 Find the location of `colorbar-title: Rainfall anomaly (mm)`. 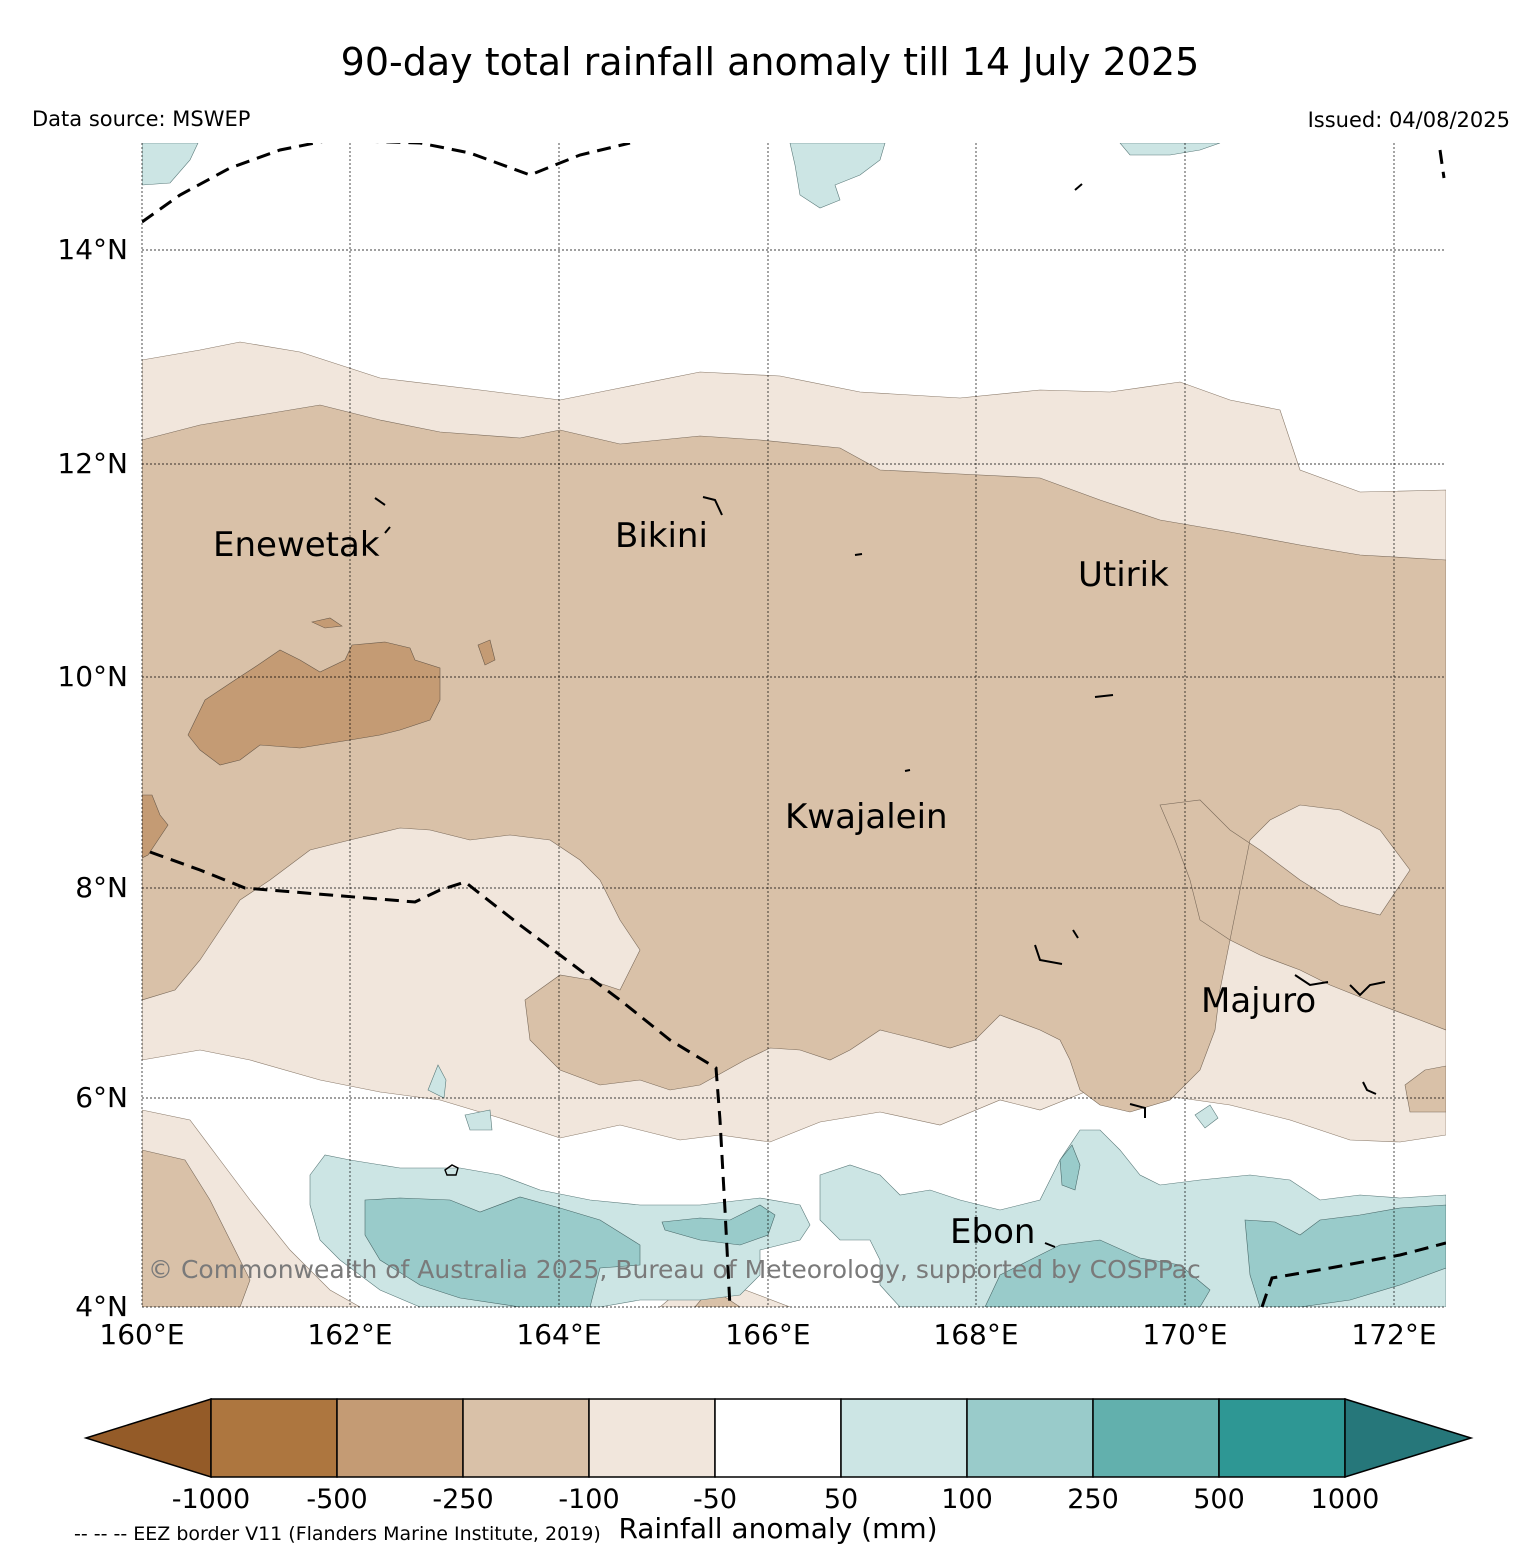

colorbar-title: Rainfall anomaly (mm) is located at coordinates (778, 1528).